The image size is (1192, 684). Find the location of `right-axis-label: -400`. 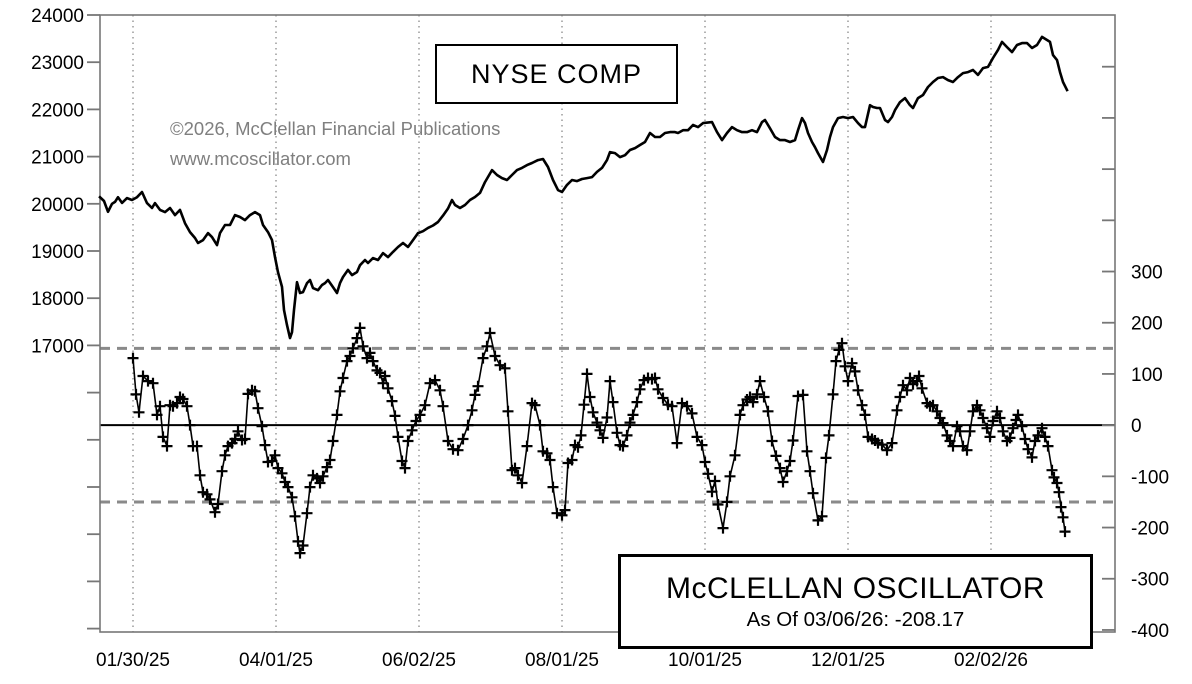

right-axis-label: -400 is located at coordinates (1150, 631).